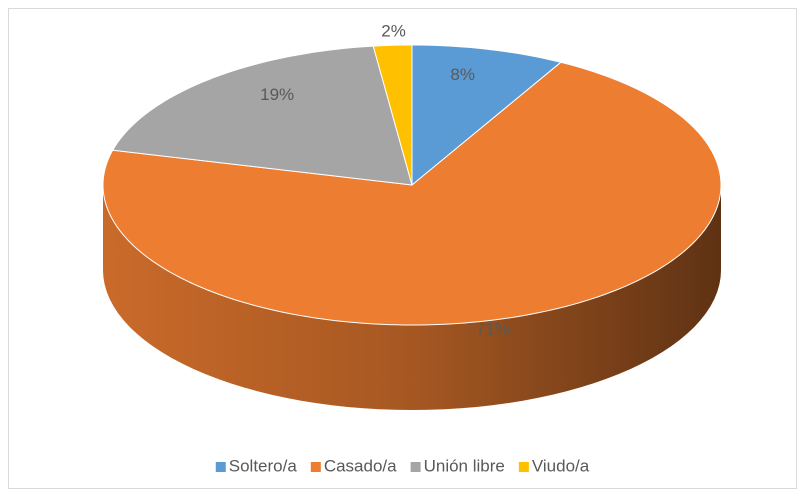 The height and width of the screenshot is (497, 805). What do you see at coordinates (360, 465) in the screenshot?
I see `legend-label: Casado/a` at bounding box center [360, 465].